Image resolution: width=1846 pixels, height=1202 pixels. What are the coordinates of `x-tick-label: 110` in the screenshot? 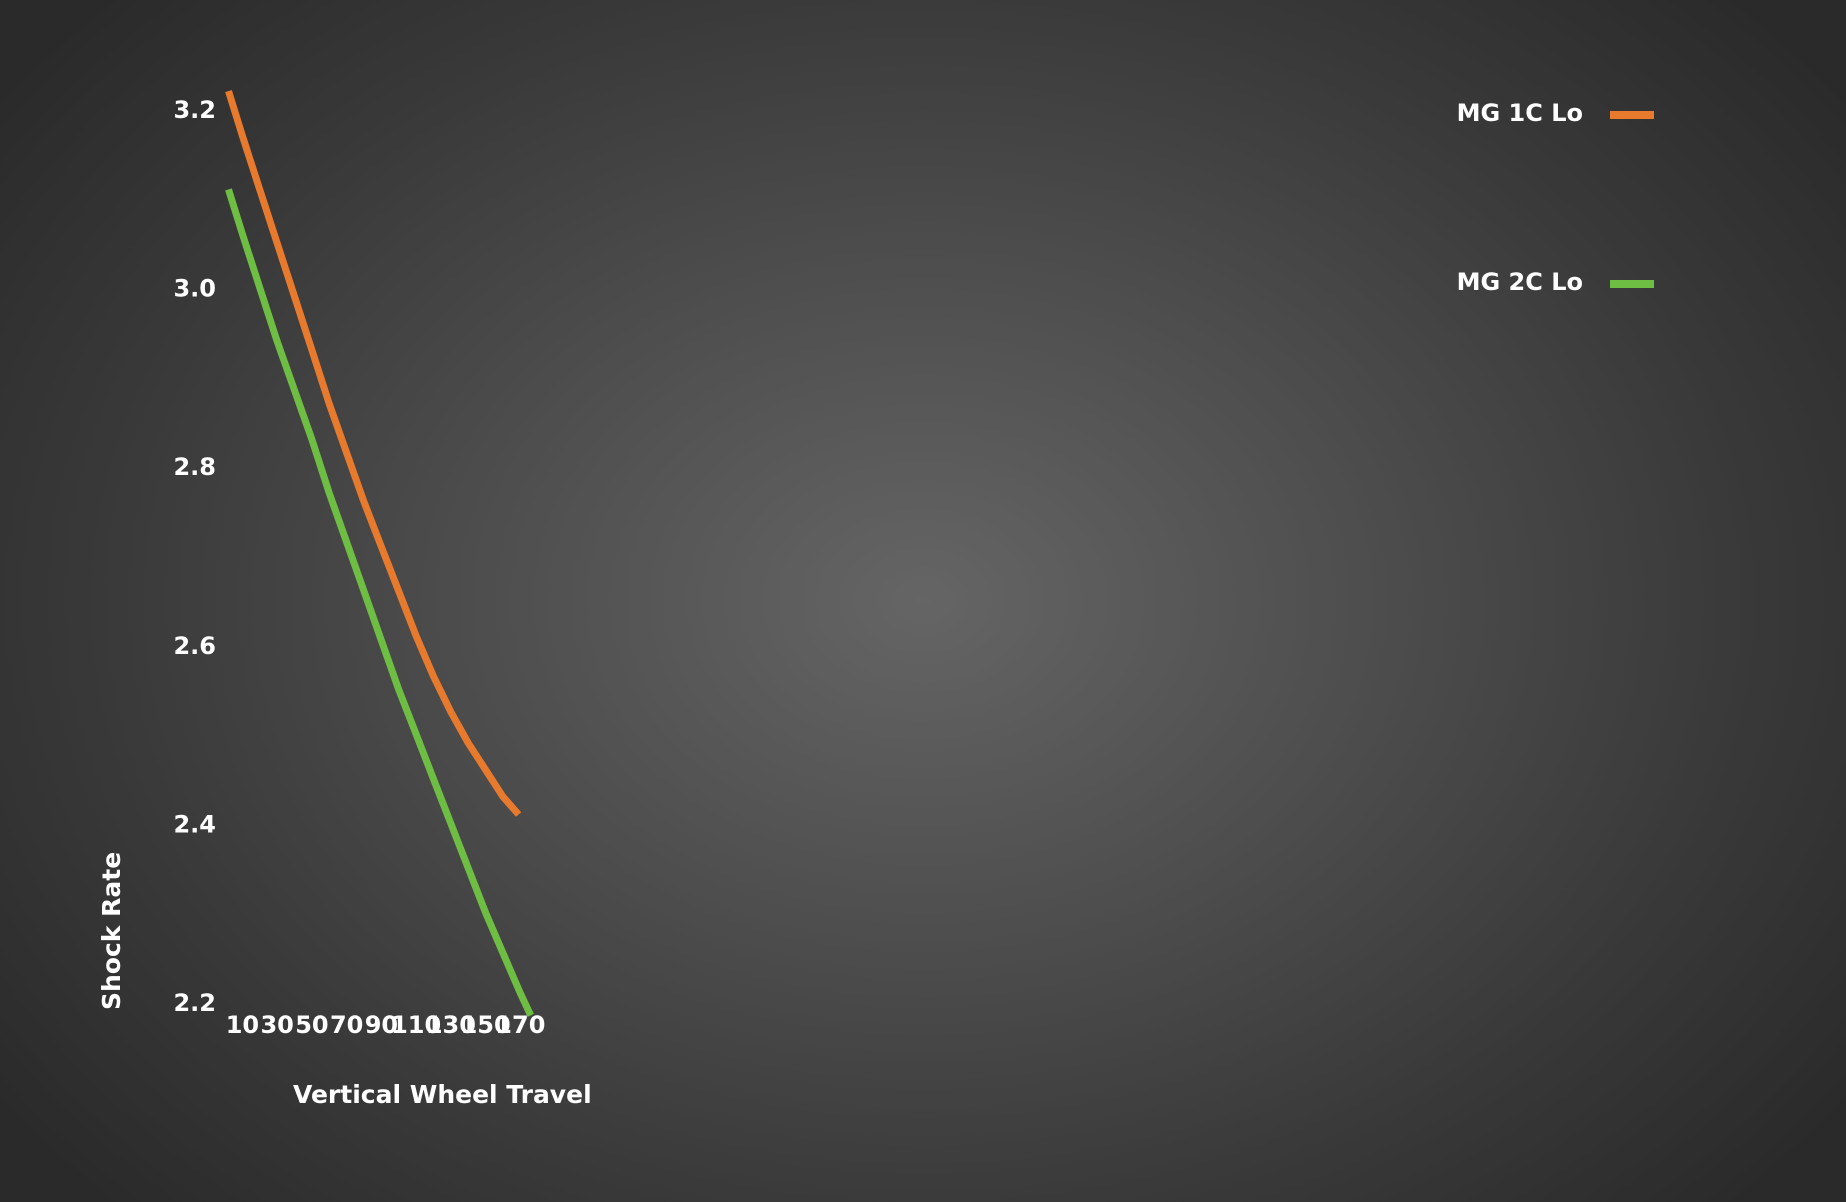 It's located at (416, 1025).